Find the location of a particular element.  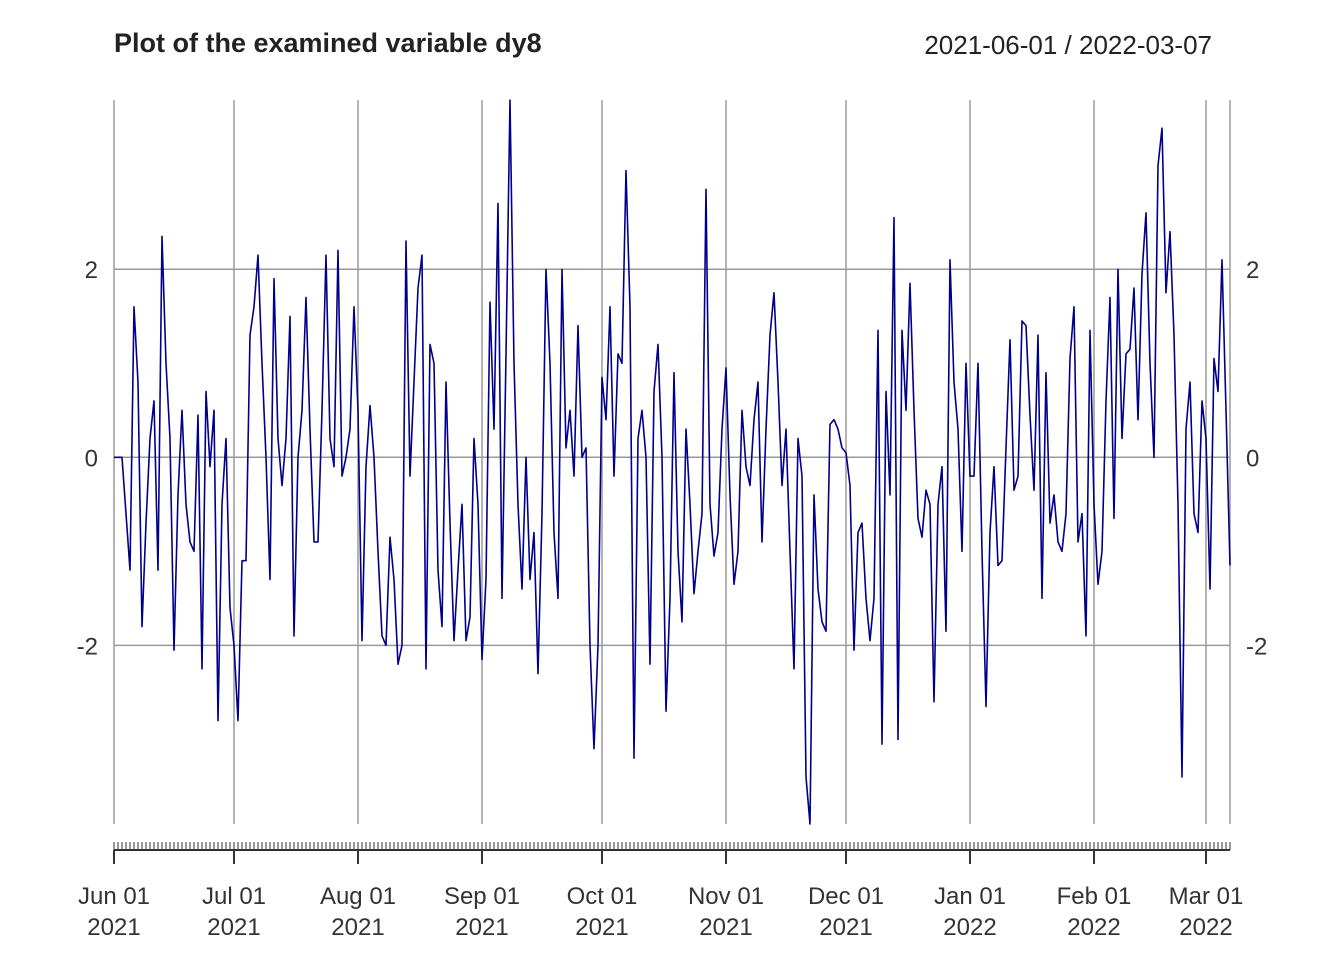

y-tick-label-left: -2 is located at coordinates (87, 646).